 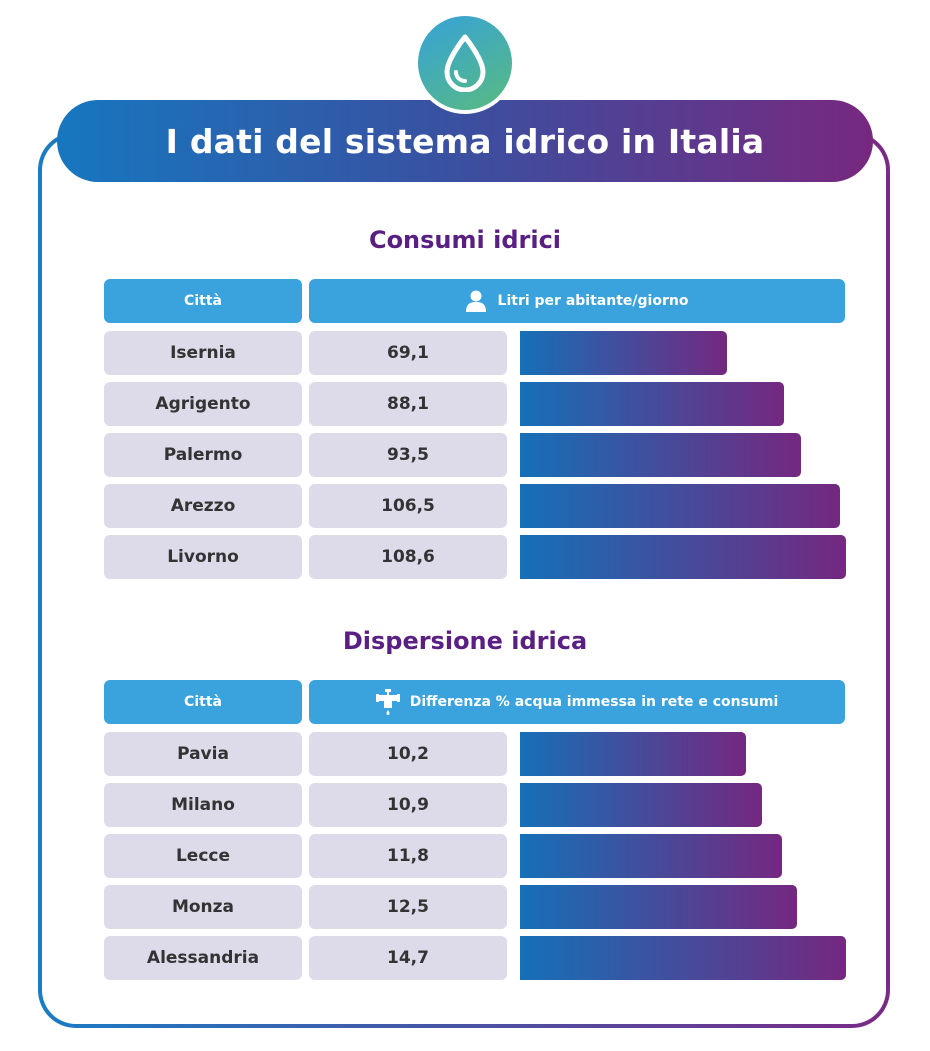 I want to click on city-label: Isernia, so click(x=203, y=353).